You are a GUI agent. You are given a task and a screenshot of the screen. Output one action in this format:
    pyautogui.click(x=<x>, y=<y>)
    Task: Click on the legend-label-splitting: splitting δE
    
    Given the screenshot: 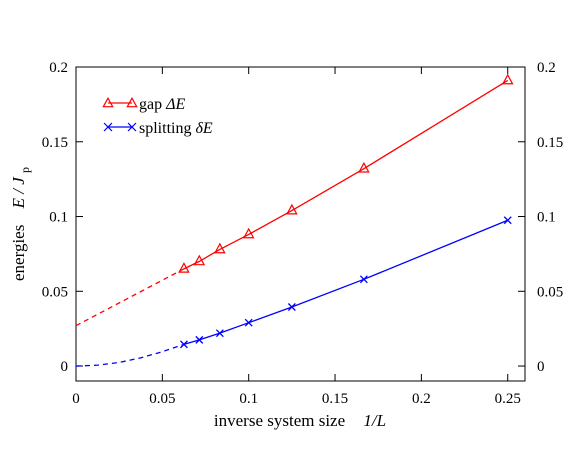 What is the action you would take?
    pyautogui.click(x=176, y=128)
    